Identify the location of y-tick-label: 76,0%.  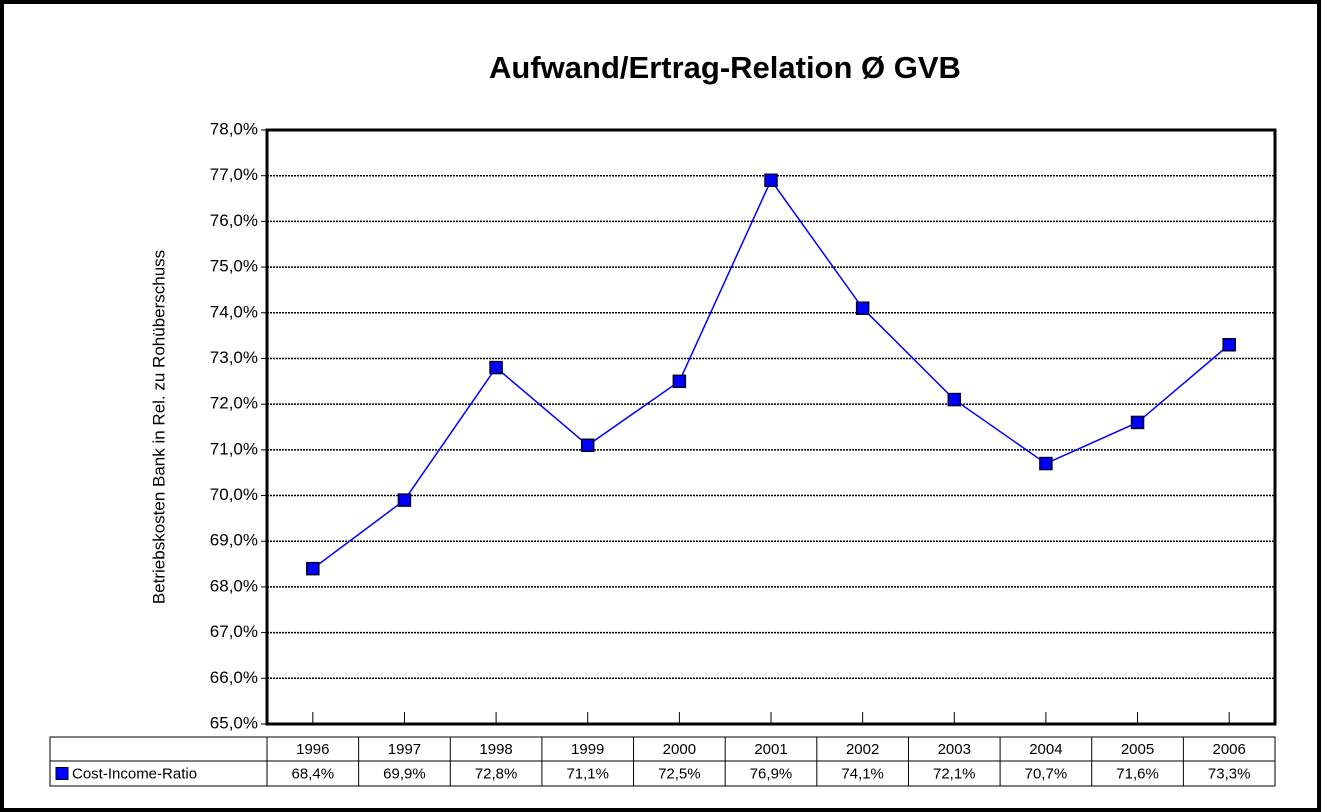
(234, 220).